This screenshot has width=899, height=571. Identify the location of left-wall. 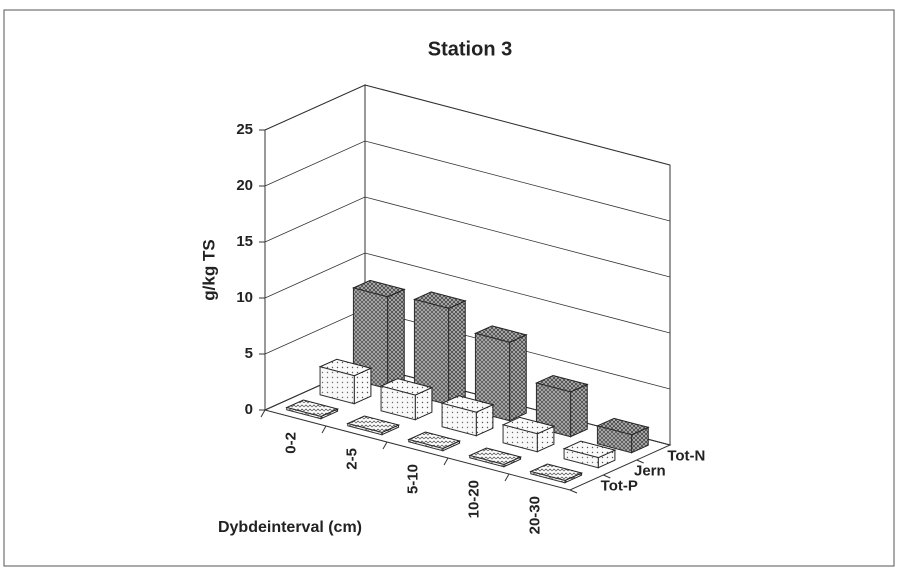
(315, 247).